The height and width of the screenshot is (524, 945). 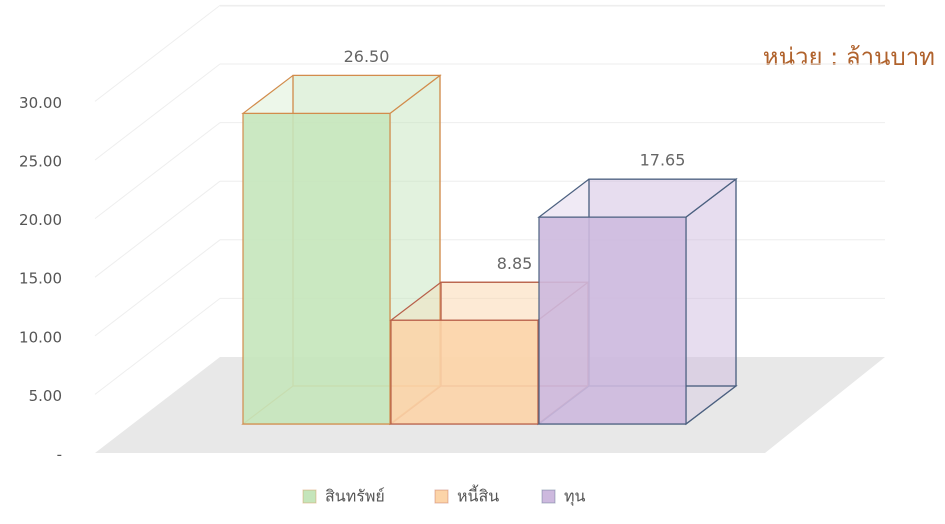 What do you see at coordinates (40, 162) in the screenshot?
I see `y-tick-label: 25.00` at bounding box center [40, 162].